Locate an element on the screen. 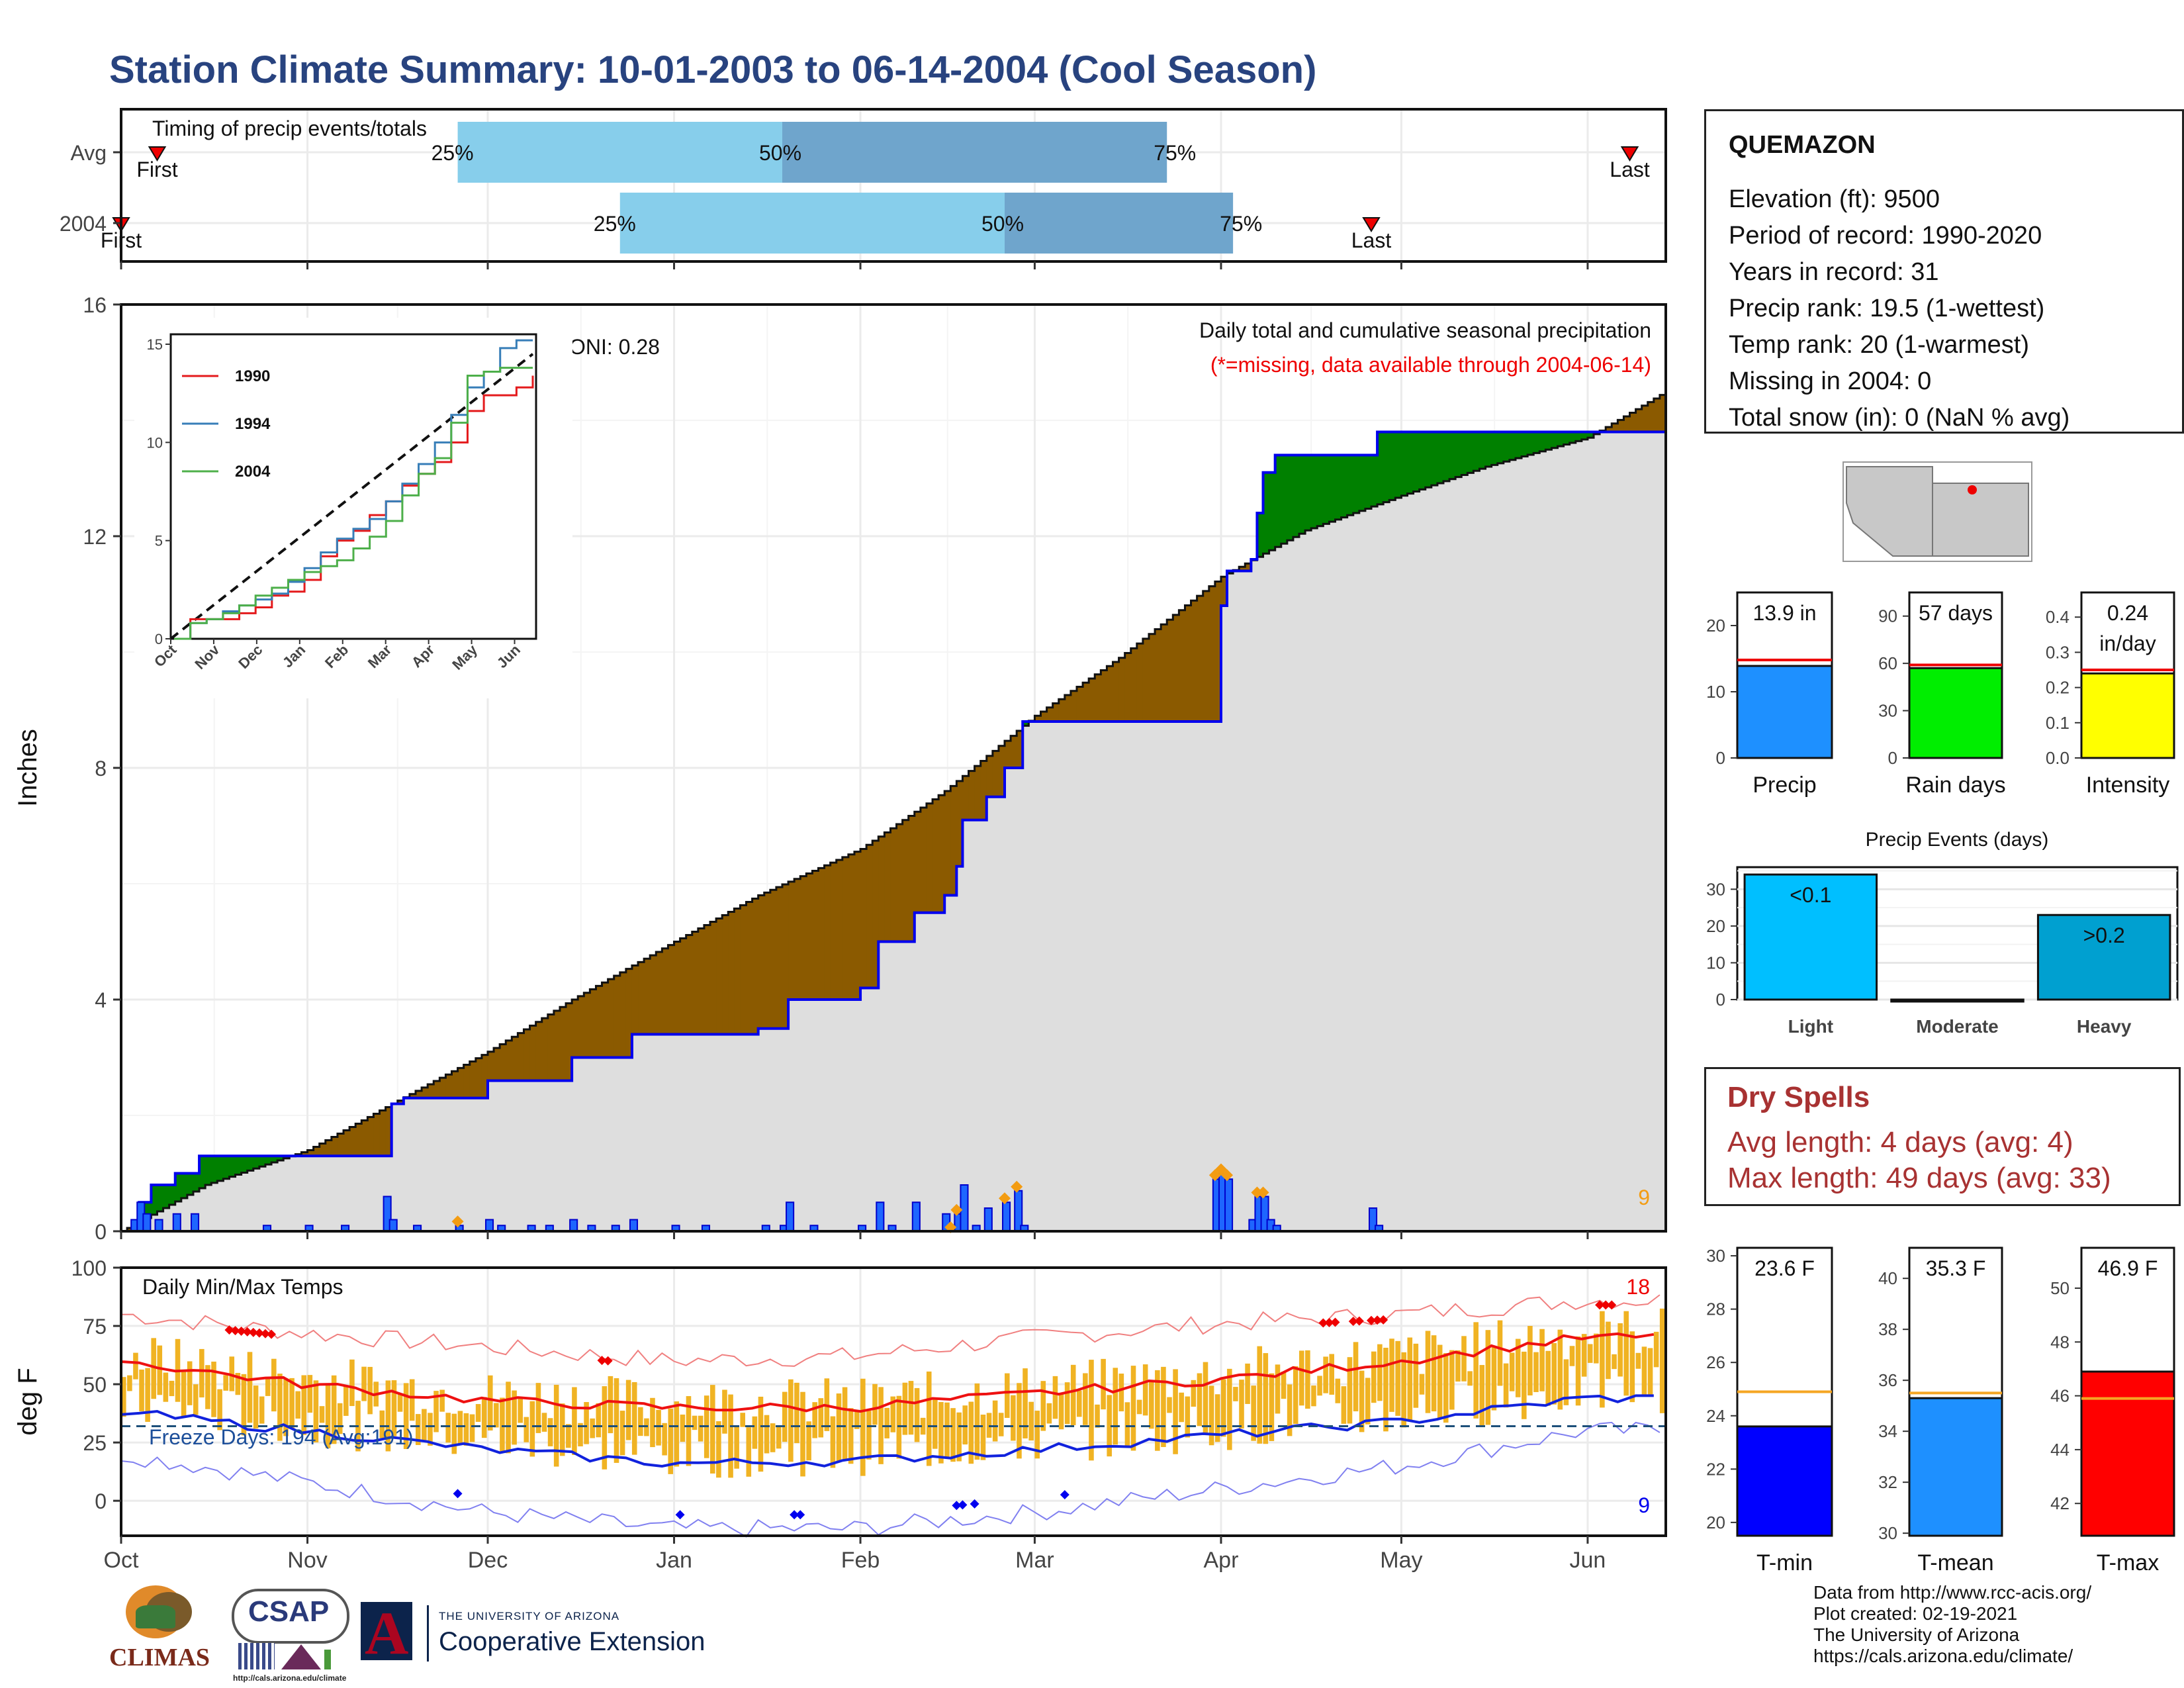 This screenshot has height=1688, width=2184. tmin-value-label: 23.6 F is located at coordinates (1784, 1268).